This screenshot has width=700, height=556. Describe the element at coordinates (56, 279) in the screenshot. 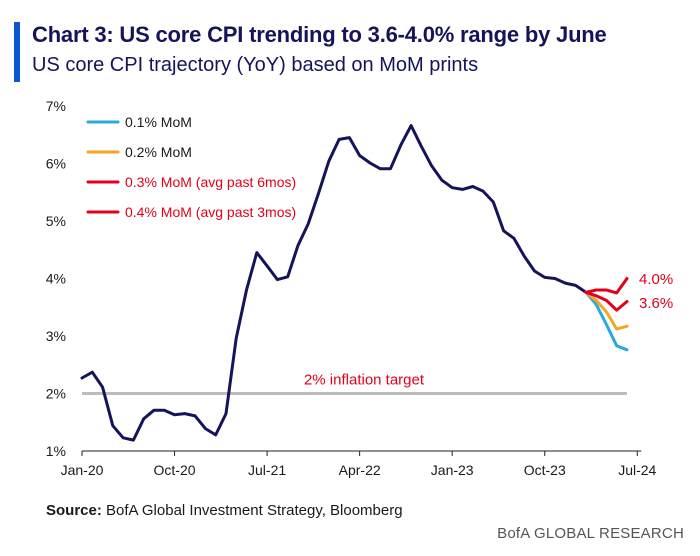

I see `y-tick-label: 4%` at that location.